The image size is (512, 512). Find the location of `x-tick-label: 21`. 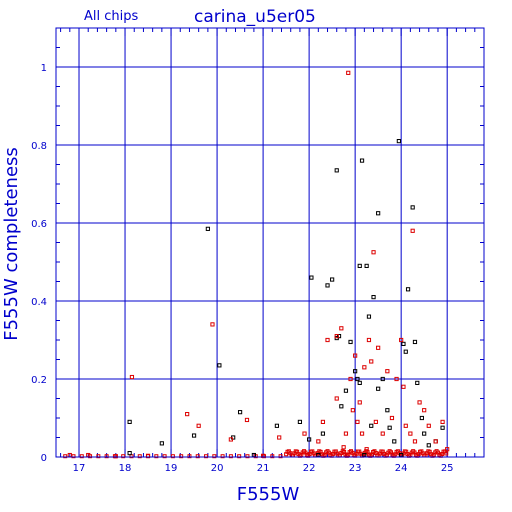

x-tick-label: 21 is located at coordinates (263, 468).